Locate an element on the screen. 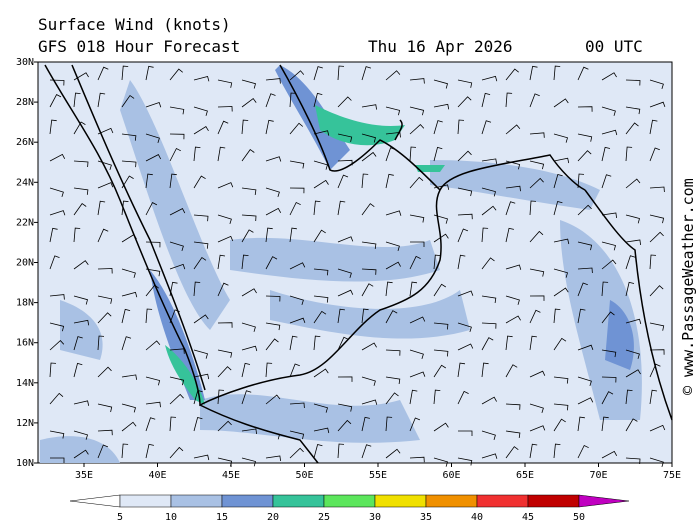 Image resolution: width=700 pixels, height=525 pixels. lat-label: 18N is located at coordinates (25, 303).